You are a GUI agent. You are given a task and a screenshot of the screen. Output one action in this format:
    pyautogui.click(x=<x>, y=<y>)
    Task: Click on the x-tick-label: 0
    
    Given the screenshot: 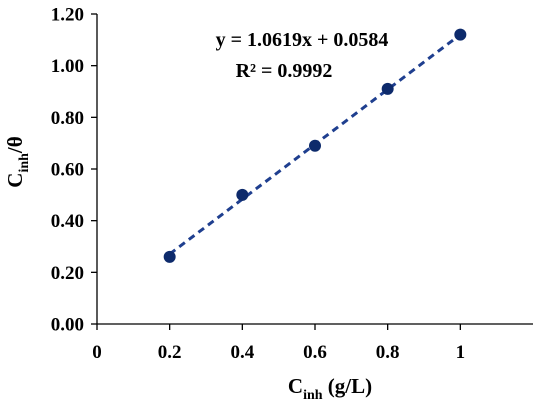 What is the action you would take?
    pyautogui.click(x=97, y=352)
    